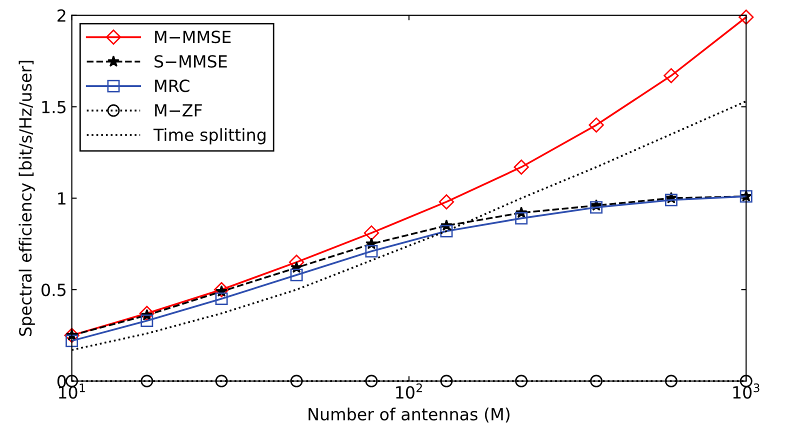  I want to click on y-axis-title: Spectral efficiency [bit/s/Hz/user], so click(26, 198).